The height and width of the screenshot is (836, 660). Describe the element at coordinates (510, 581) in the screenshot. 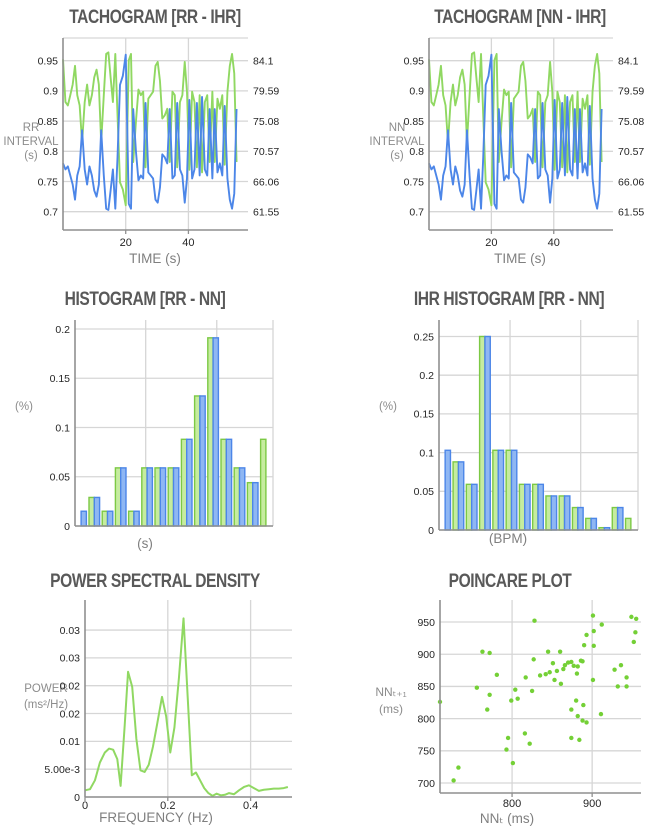

I see `chart-title: POINCARE PLOT` at that location.